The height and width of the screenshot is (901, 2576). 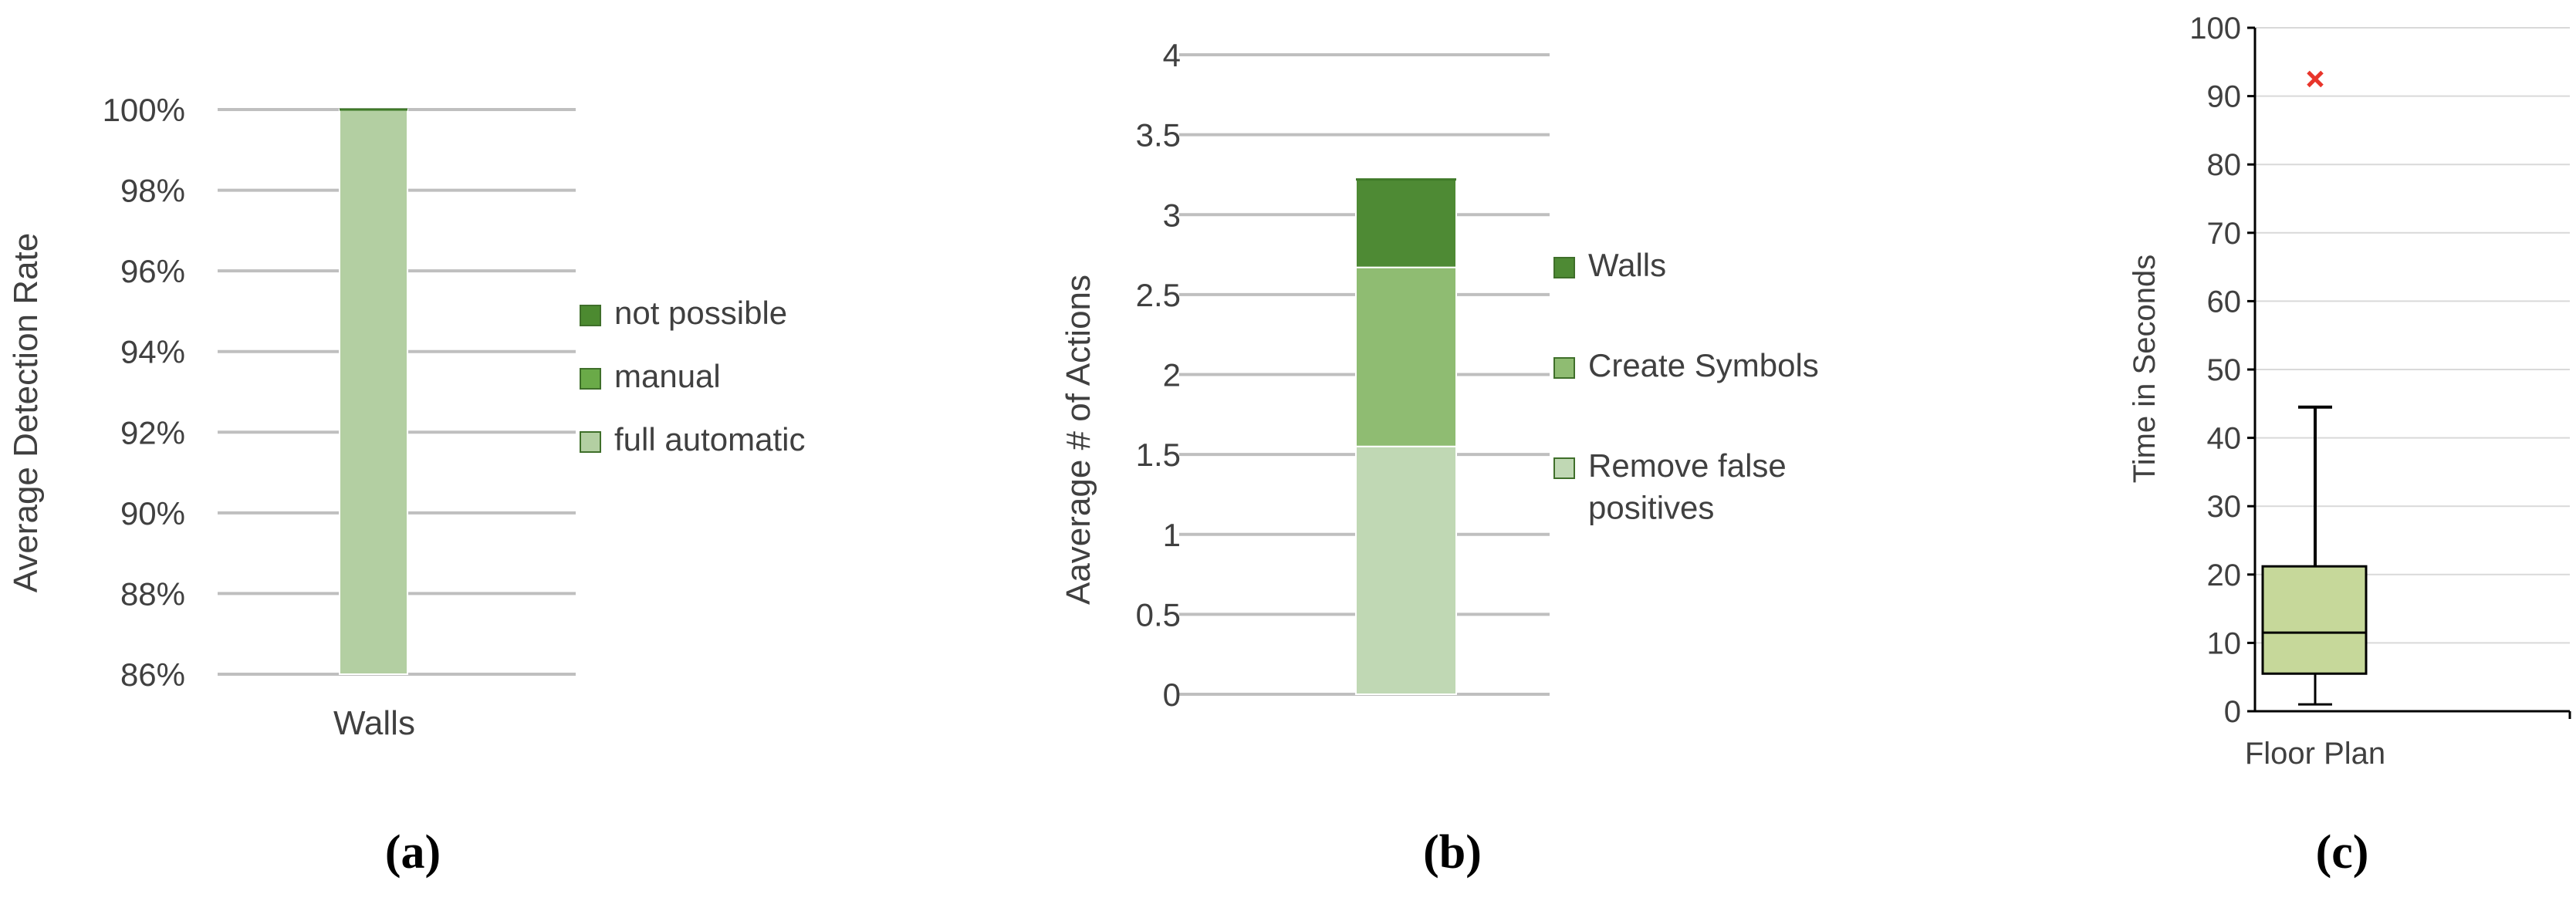 I want to click on y-tick-label: 2, so click(x=1172, y=375).